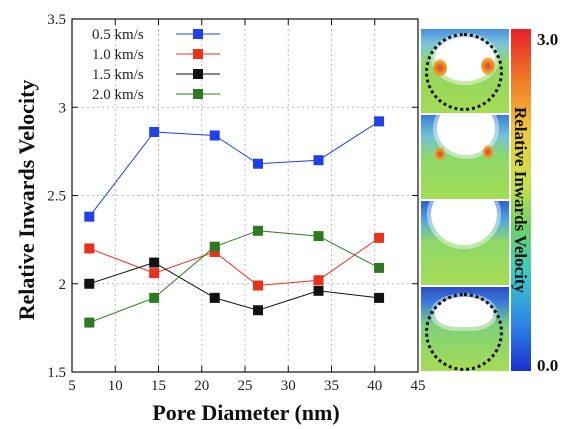 The image size is (563, 429). I want to click on colorbar-title: Relative Inwards Velocity, so click(520, 200).